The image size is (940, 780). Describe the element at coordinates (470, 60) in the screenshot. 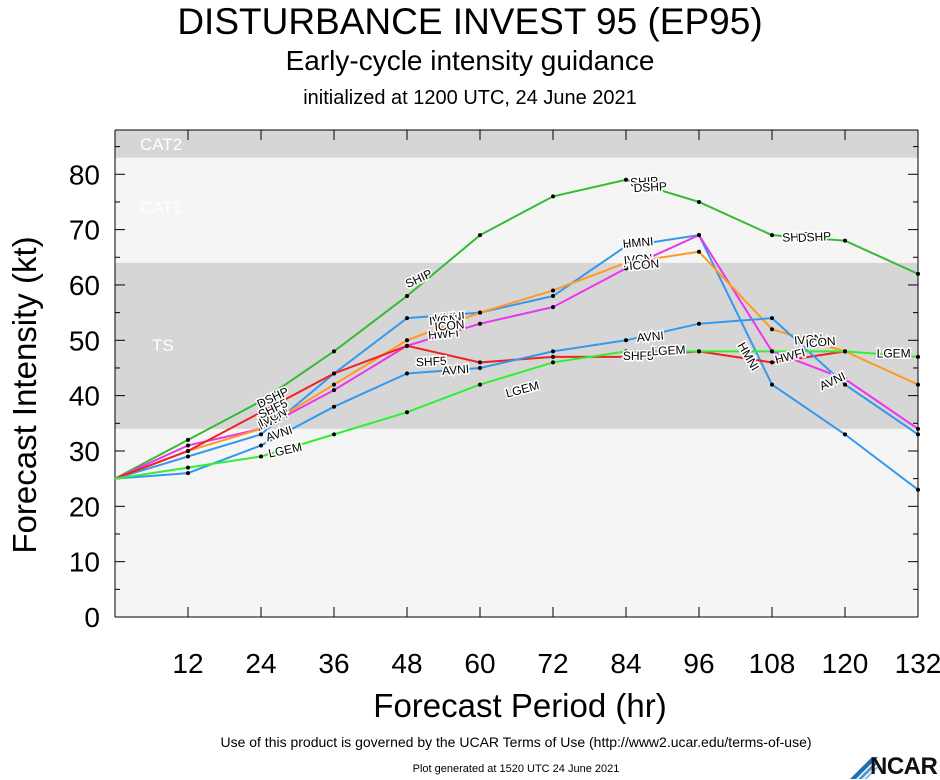

I see `chart-subtitle: Early-cycle intensity guidance` at that location.